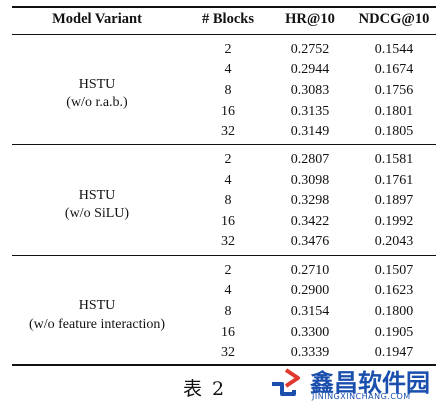 The image size is (444, 406). Describe the element at coordinates (310, 241) in the screenshot. I see `table-cell-hr: 0.3476` at that location.